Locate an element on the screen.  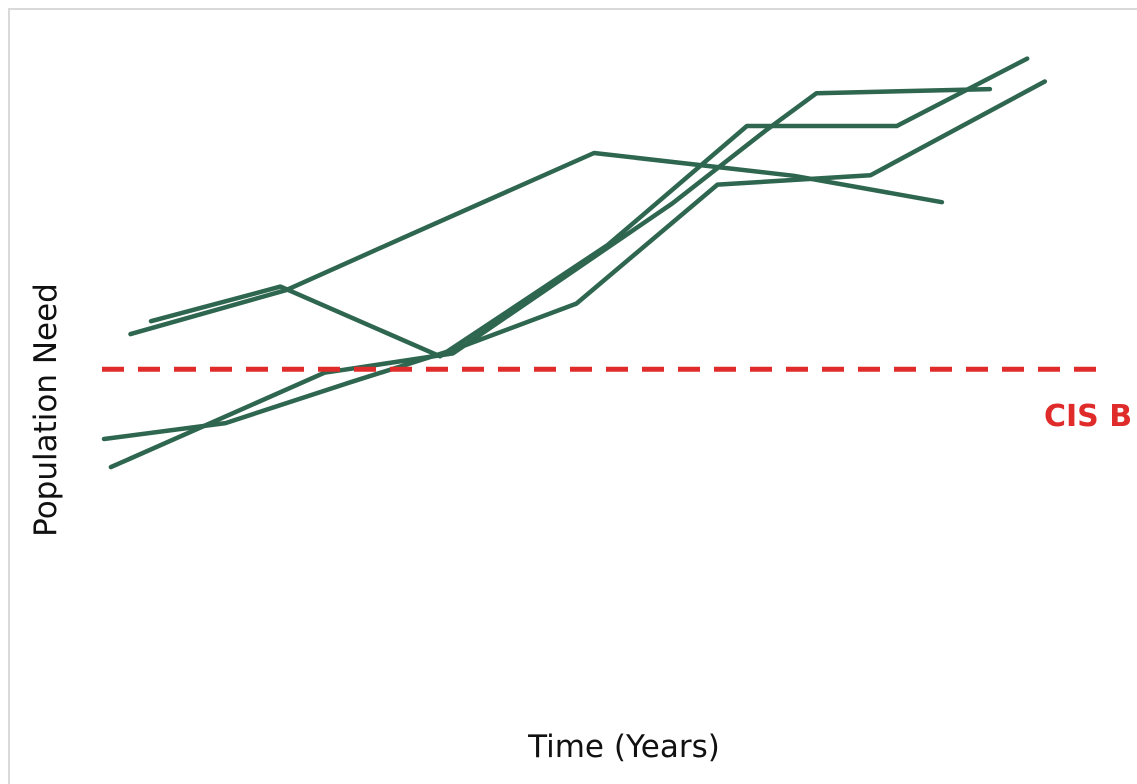
y-axis-label: Population Need is located at coordinates (46, 410).